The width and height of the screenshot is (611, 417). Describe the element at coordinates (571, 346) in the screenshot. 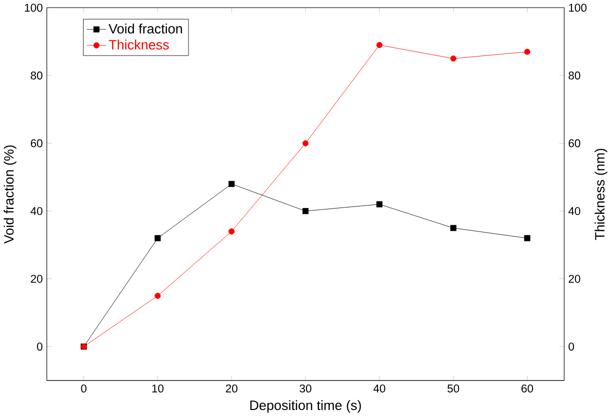

I see `y2-tick-label: 0` at that location.